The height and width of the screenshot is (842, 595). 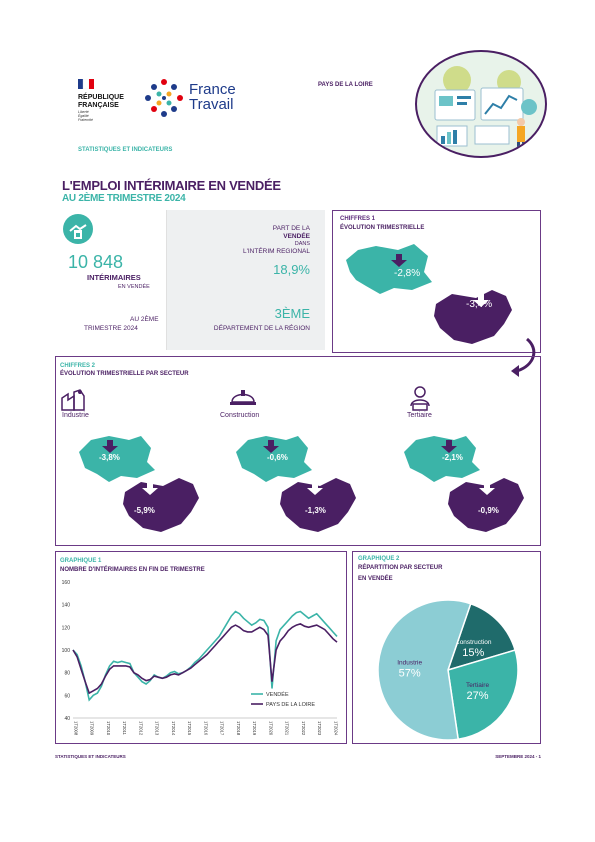 What do you see at coordinates (111, 328) in the screenshot?
I see `kpi-period-2: TRIMESTRE 2024` at bounding box center [111, 328].